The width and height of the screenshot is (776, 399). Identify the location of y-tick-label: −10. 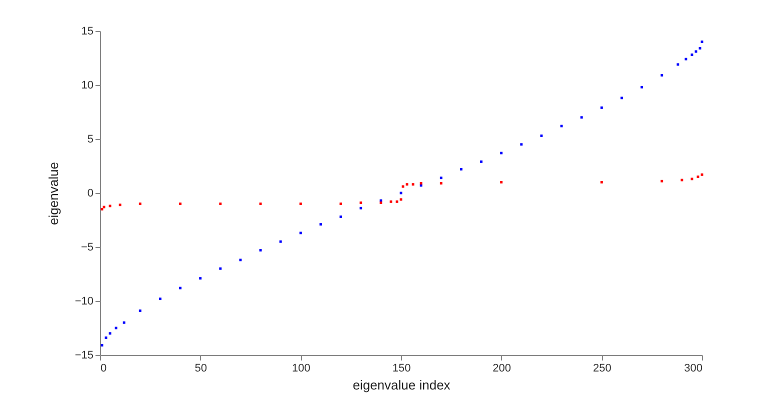
(84, 302).